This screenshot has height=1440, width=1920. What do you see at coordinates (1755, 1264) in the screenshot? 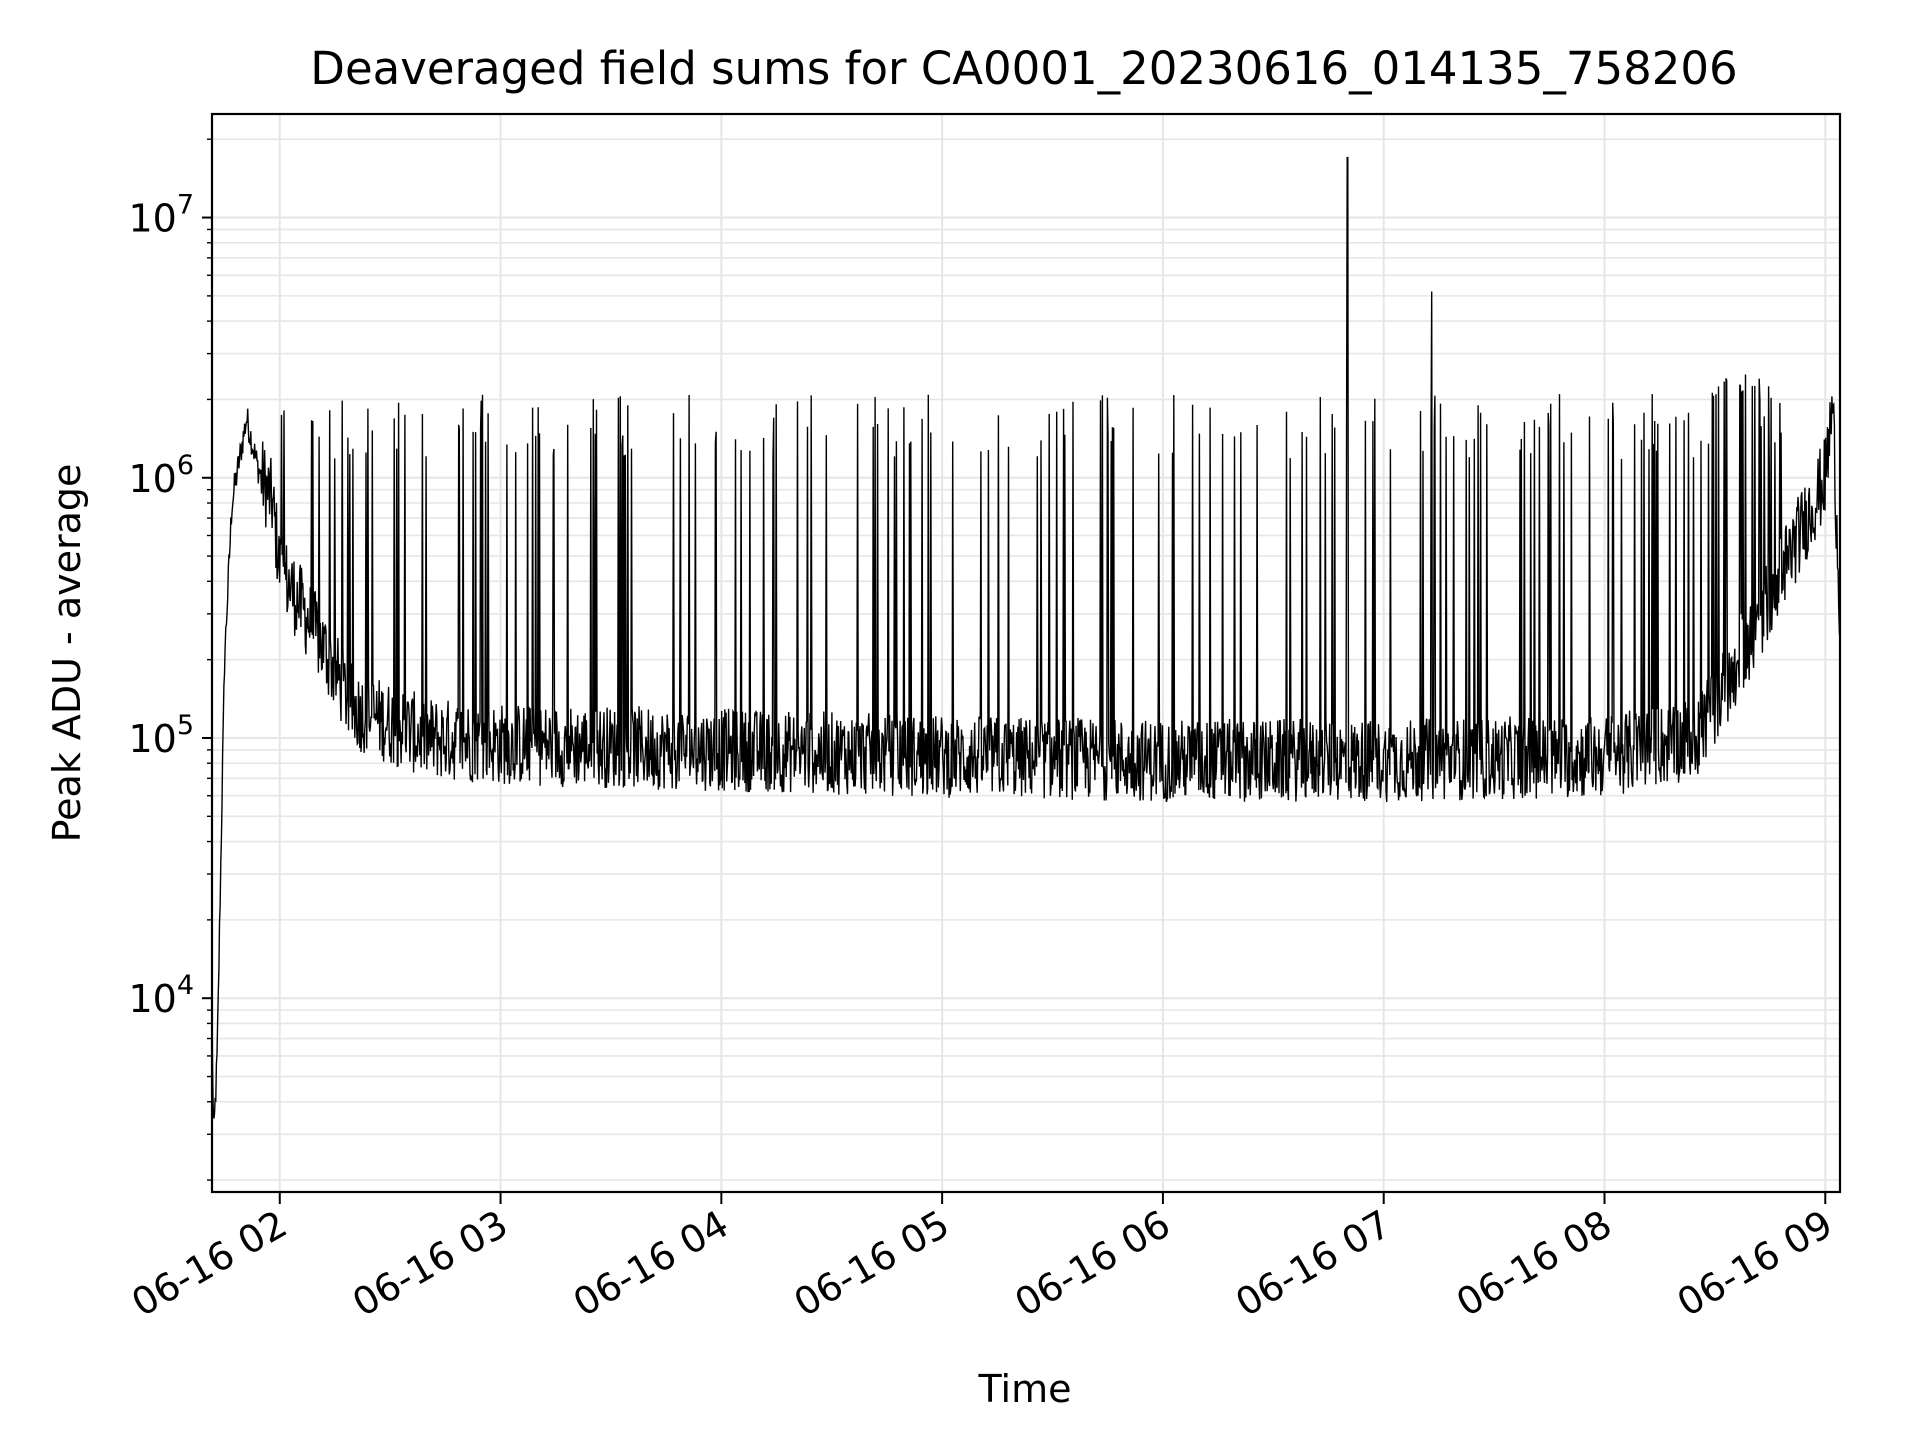
I see `x-tick-label: 06-16 09` at bounding box center [1755, 1264].